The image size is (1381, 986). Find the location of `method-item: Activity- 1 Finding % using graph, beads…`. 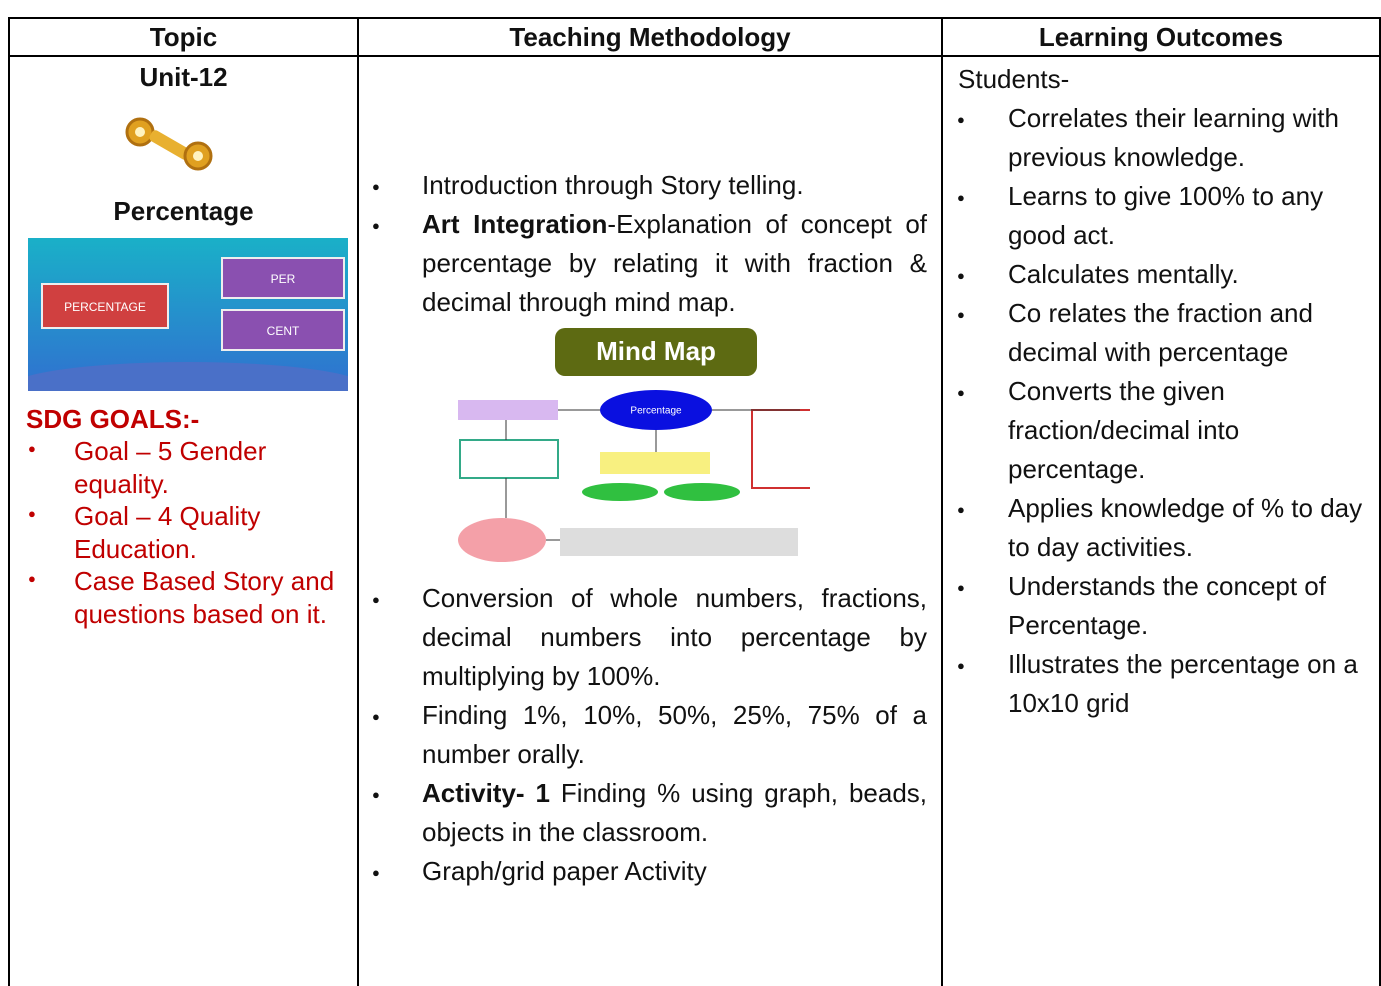

method-item: Activity- 1 Finding % using graph, beads… is located at coordinates (642, 813).